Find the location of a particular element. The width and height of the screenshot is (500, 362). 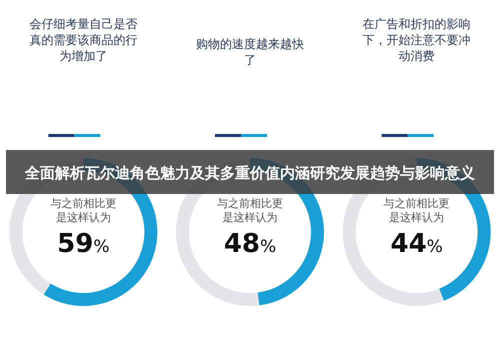

chart-title: 购物的速度越来越快了 is located at coordinates (250, 52).